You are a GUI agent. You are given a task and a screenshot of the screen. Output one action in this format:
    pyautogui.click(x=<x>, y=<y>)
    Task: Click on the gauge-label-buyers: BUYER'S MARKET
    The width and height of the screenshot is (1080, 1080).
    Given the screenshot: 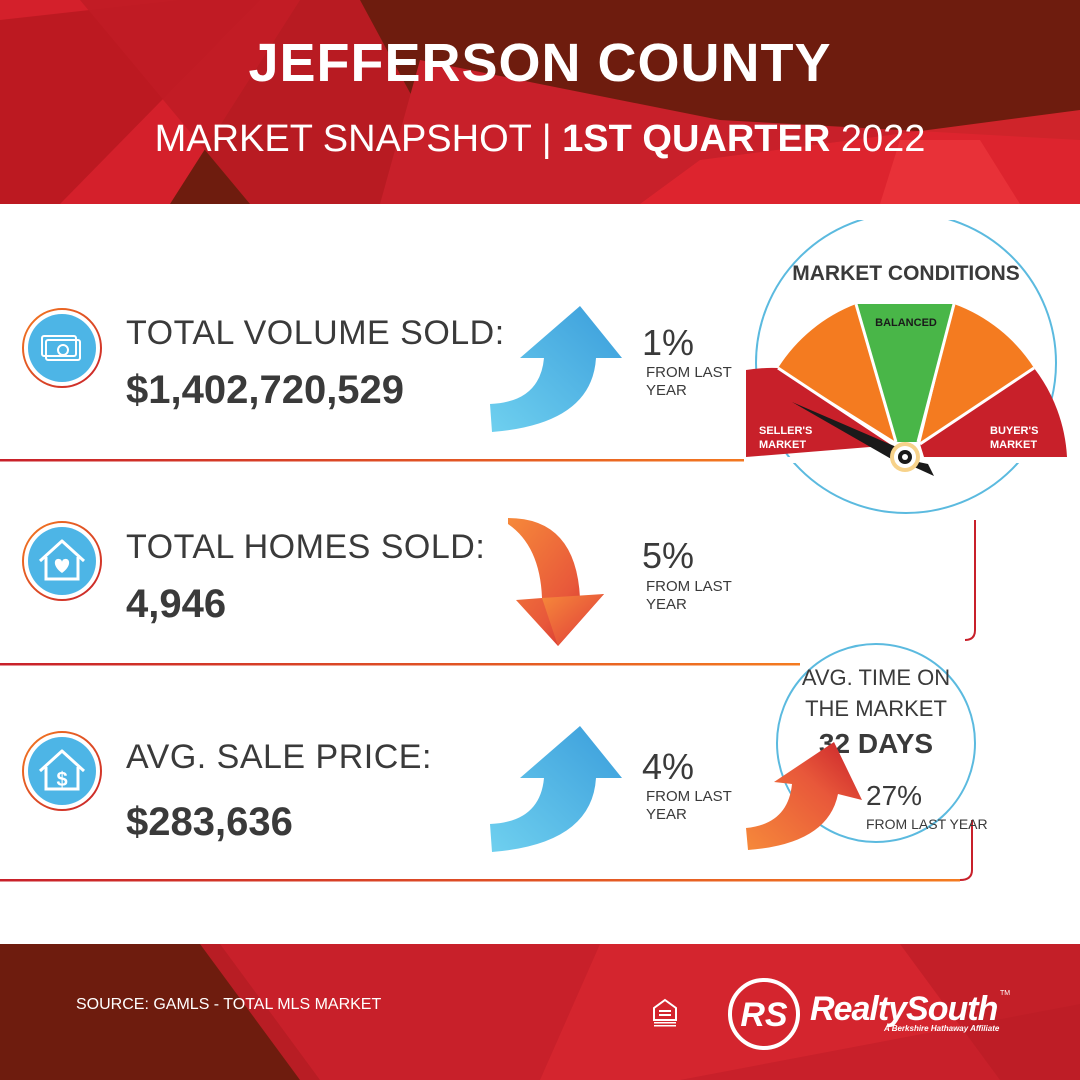 What is the action you would take?
    pyautogui.click(x=1014, y=438)
    